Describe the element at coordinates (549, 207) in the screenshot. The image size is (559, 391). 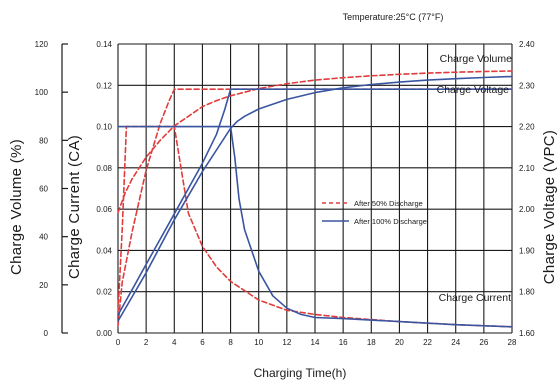
I see `y-axis-title-voltage: Charge Voltage (VPC)` at that location.